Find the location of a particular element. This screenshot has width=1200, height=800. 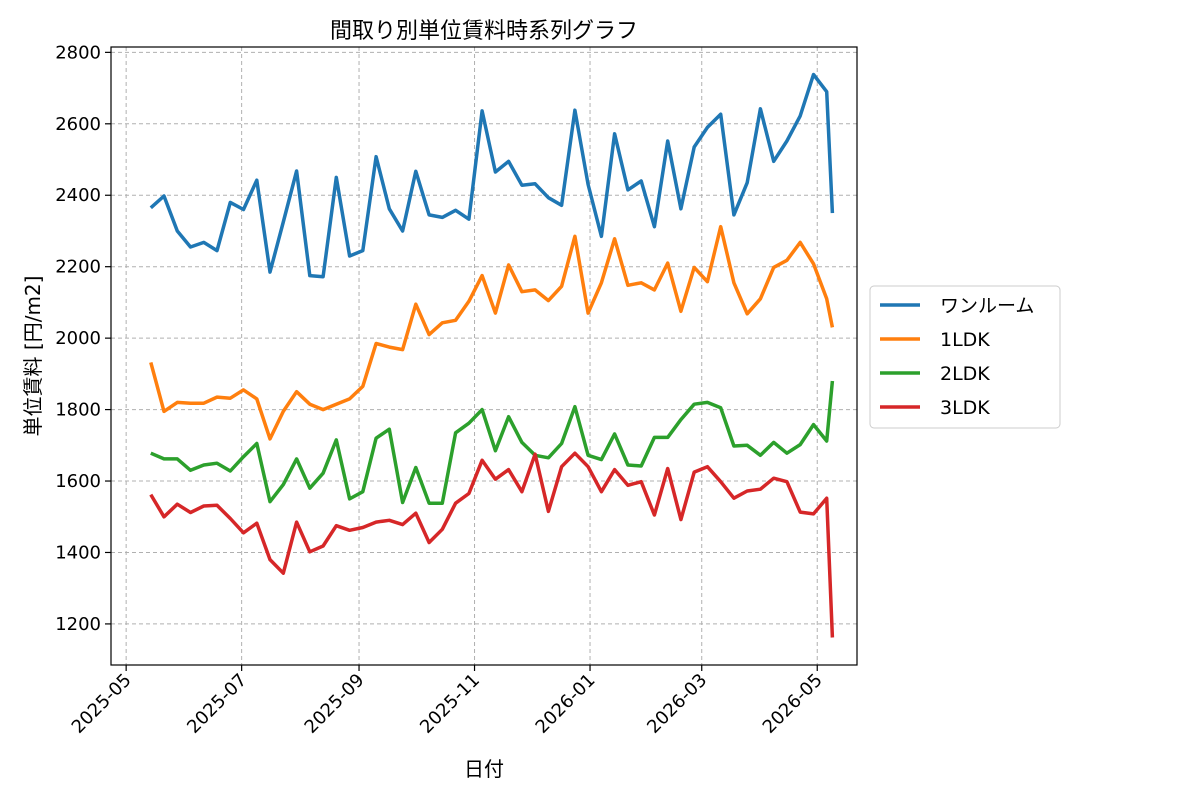

y-axis-label: 単位賃料 [円/m2] is located at coordinates (33, 356).